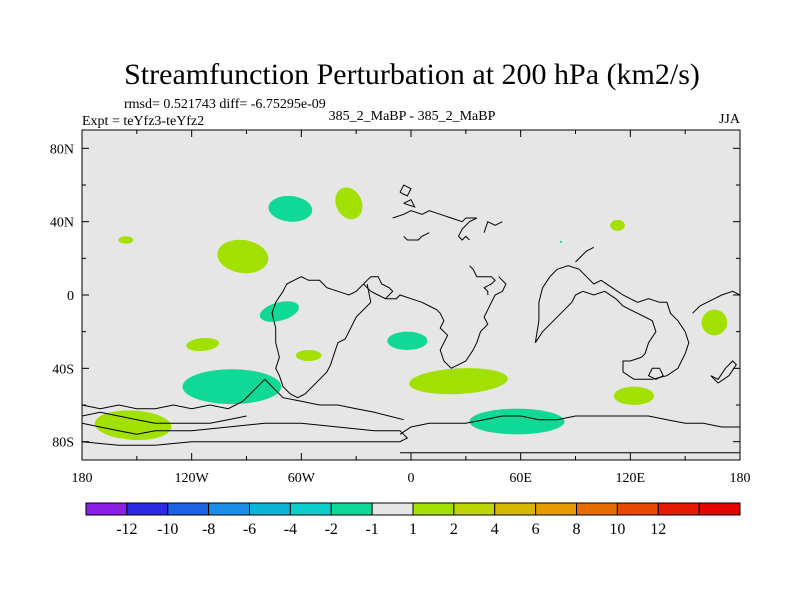 This screenshot has height=600, width=800. I want to click on colorbar-label: -4, so click(290, 529).